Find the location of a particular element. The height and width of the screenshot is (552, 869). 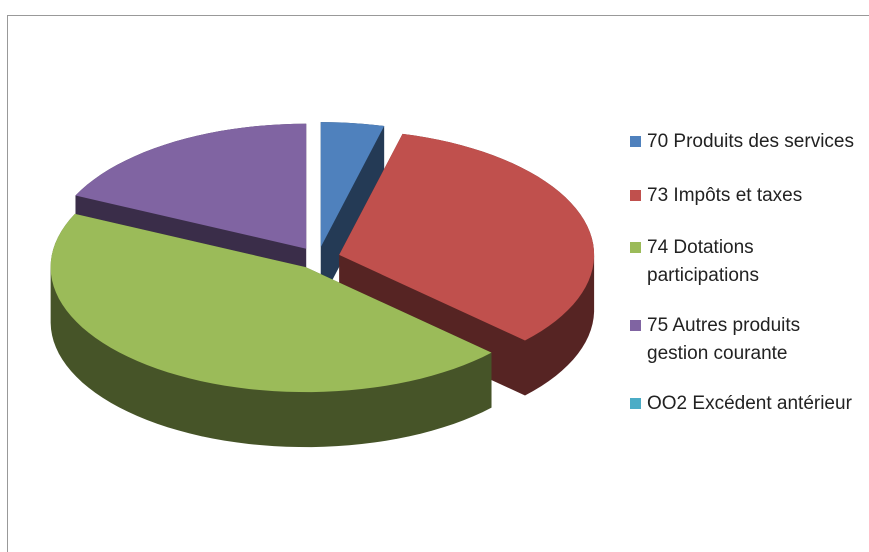

legend-item: OO2 Excédent antérieur is located at coordinates (742, 404).